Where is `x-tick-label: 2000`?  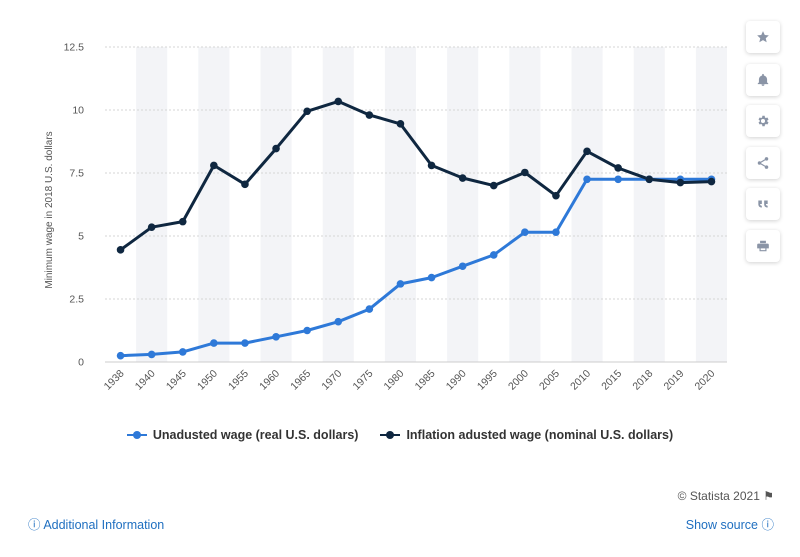 x-tick-label: 2000 is located at coordinates (518, 380).